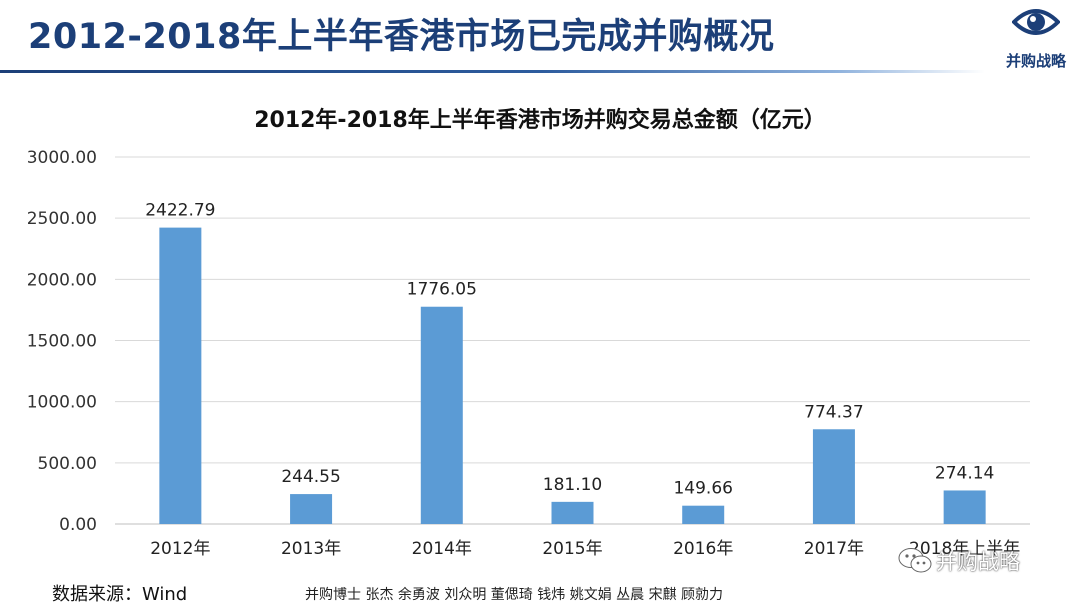 This screenshot has width=1080, height=608. What do you see at coordinates (964, 549) in the screenshot?
I see `x-tick-label: 2018年上半年` at bounding box center [964, 549].